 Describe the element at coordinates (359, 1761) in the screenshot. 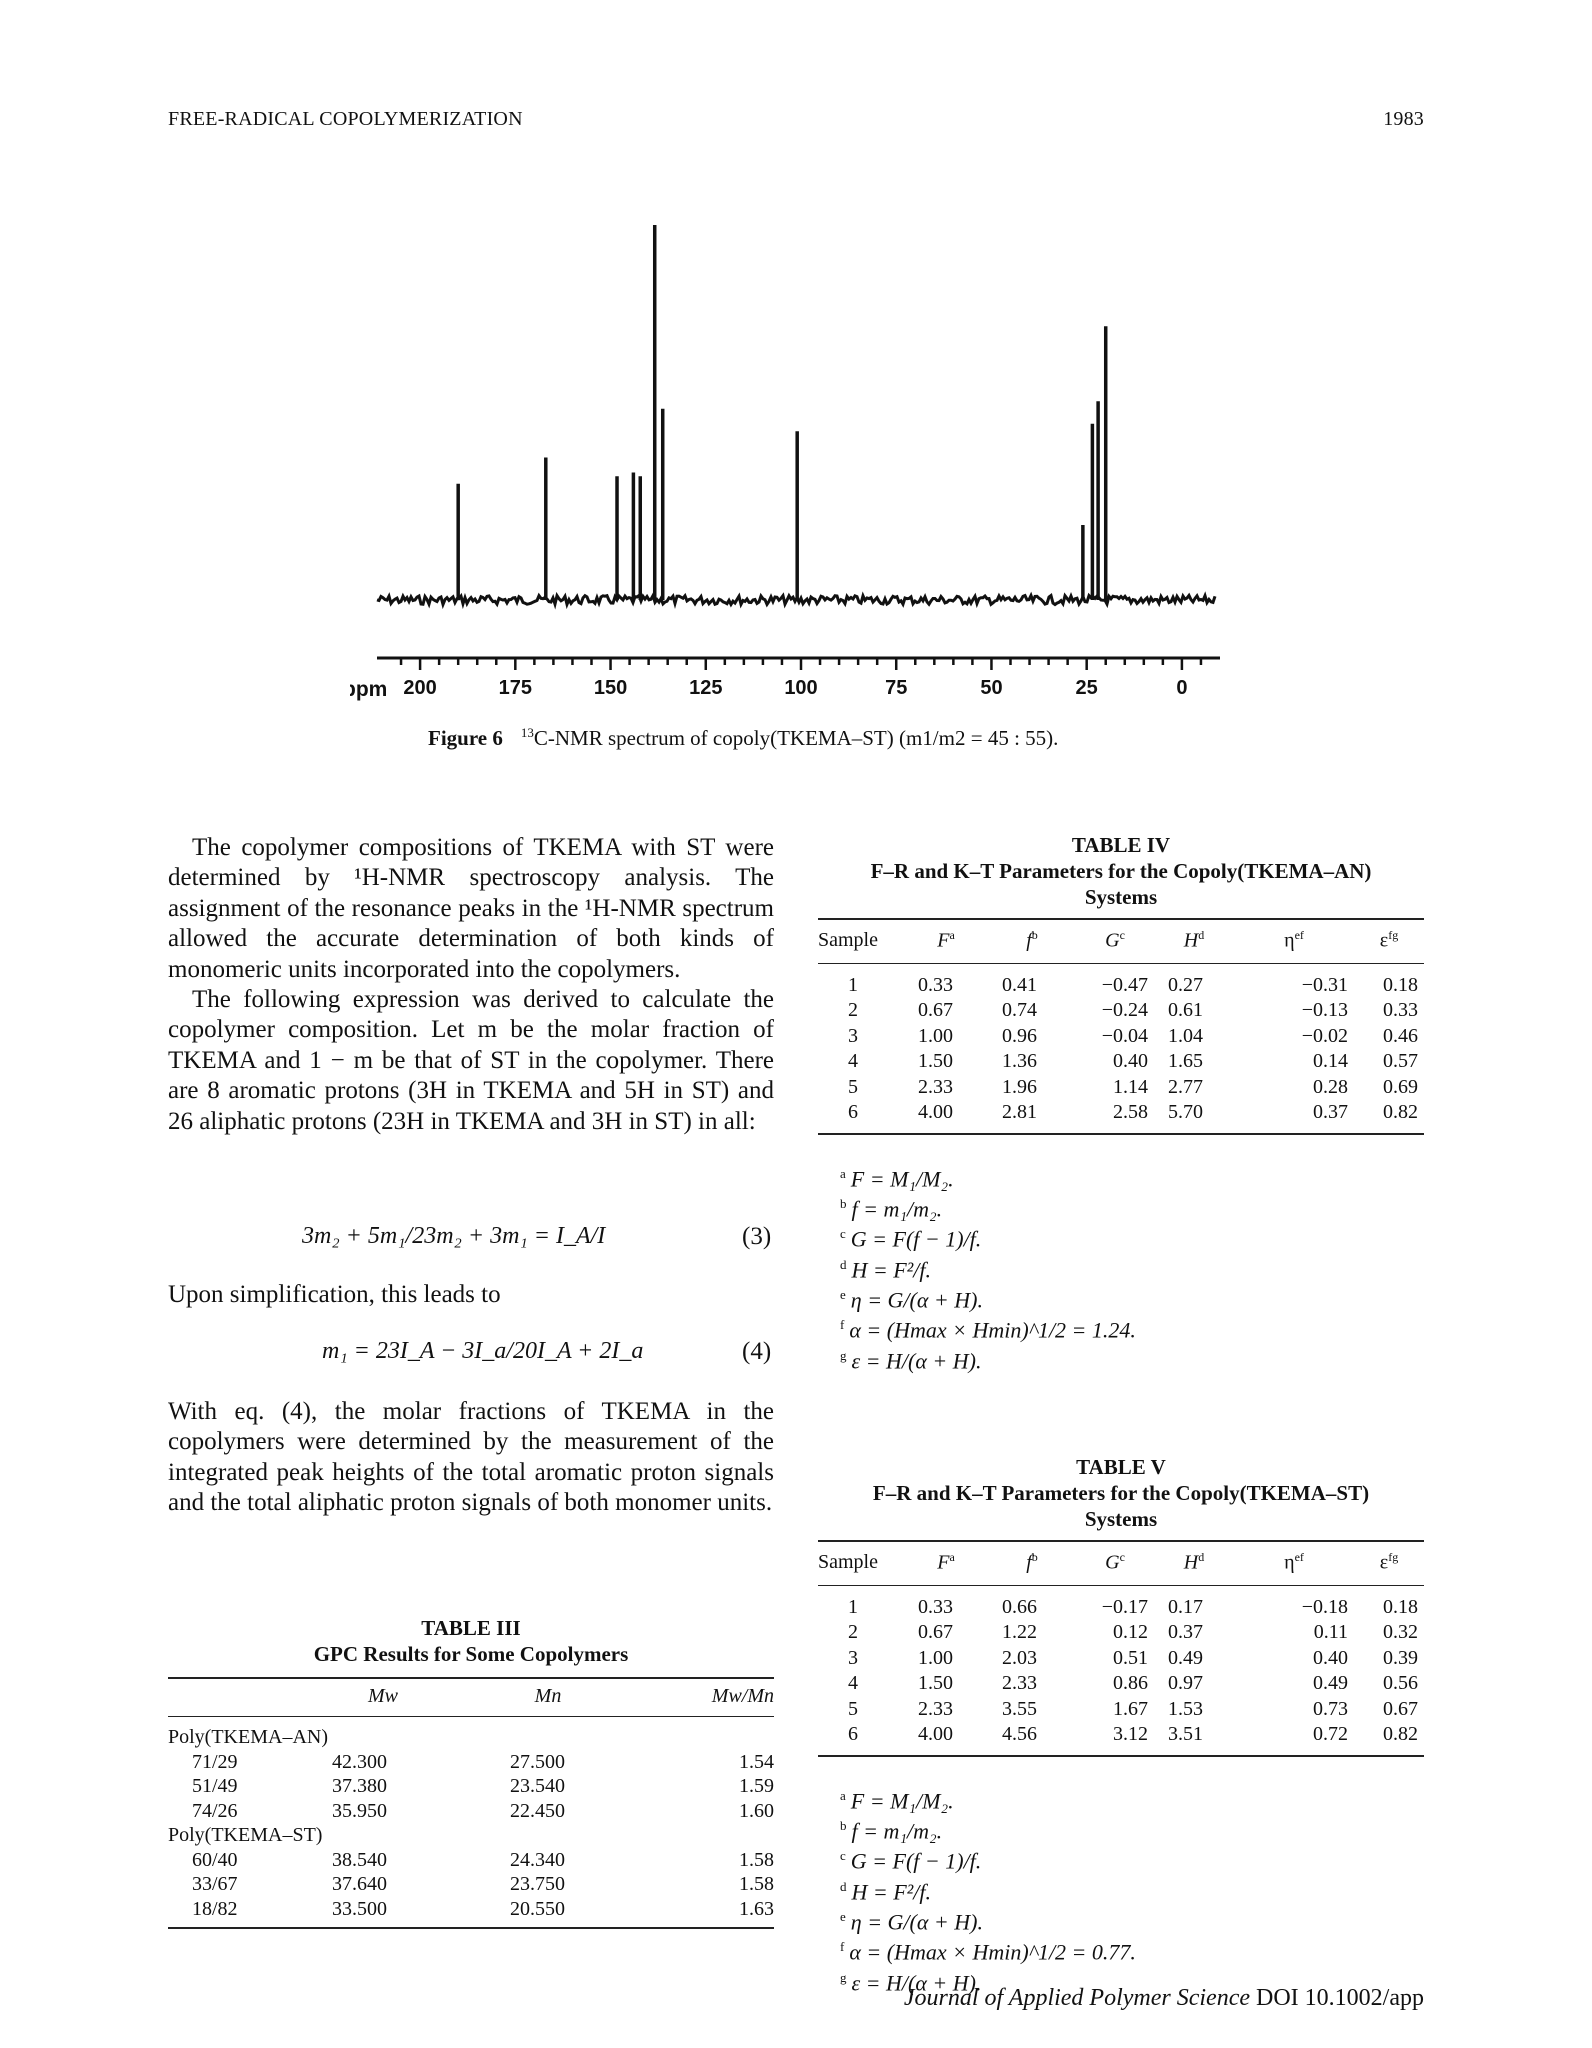

I see `table-cell: 42.300` at that location.